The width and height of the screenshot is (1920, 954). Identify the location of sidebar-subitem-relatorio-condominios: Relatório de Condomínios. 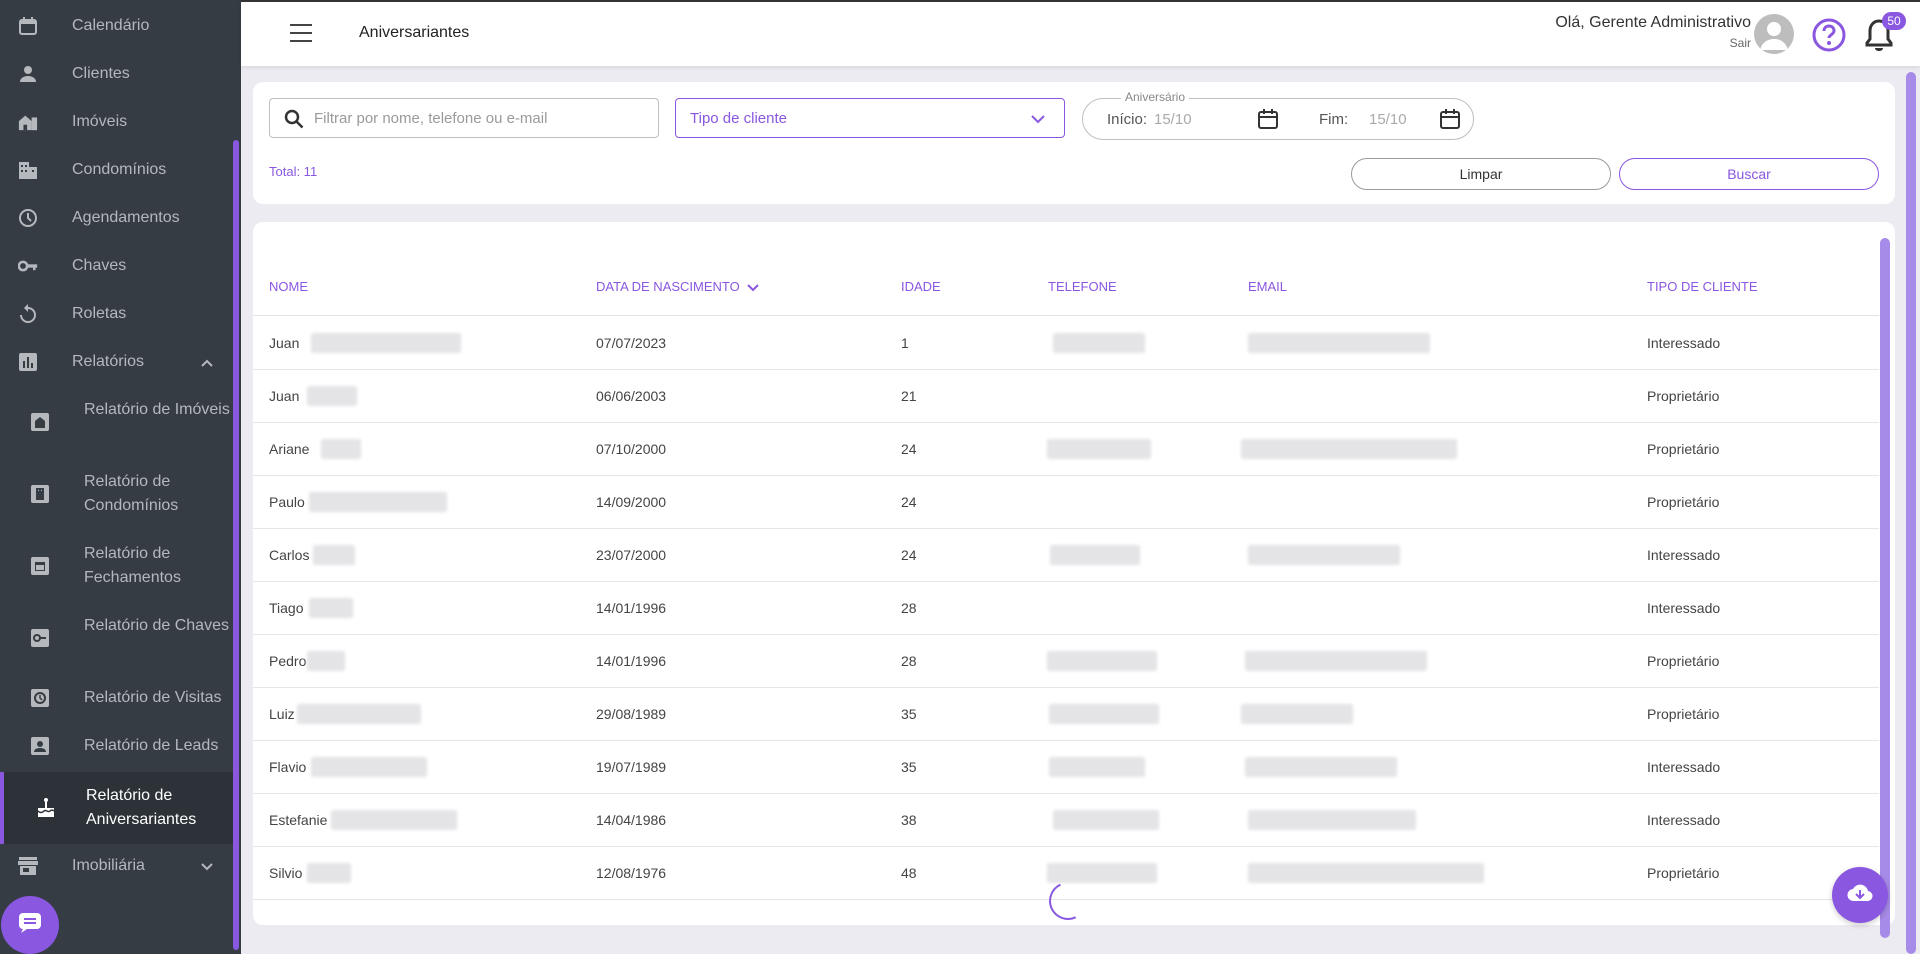
(116, 495).